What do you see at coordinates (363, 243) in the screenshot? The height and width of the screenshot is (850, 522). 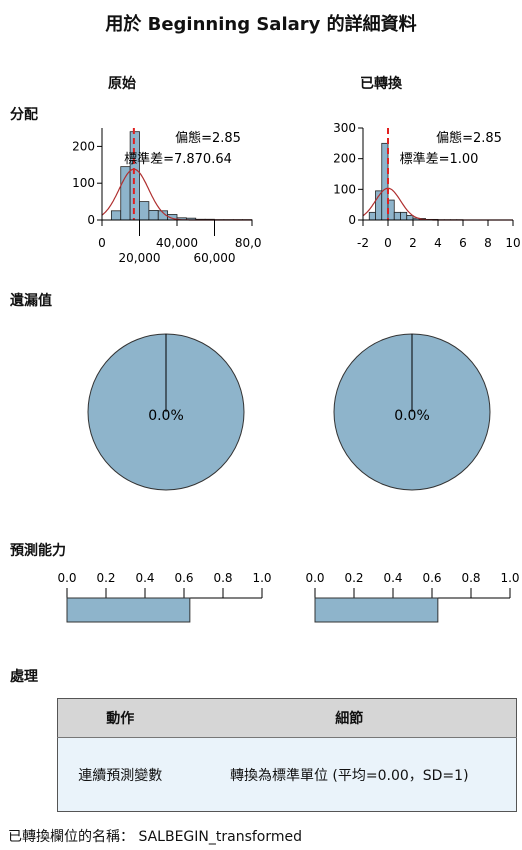 I see `x-tick-label: -2` at bounding box center [363, 243].